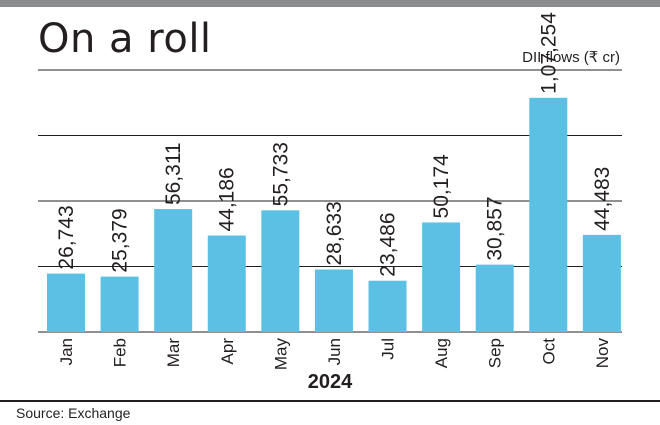 The height and width of the screenshot is (425, 660). I want to click on bar-jun, so click(333, 300).